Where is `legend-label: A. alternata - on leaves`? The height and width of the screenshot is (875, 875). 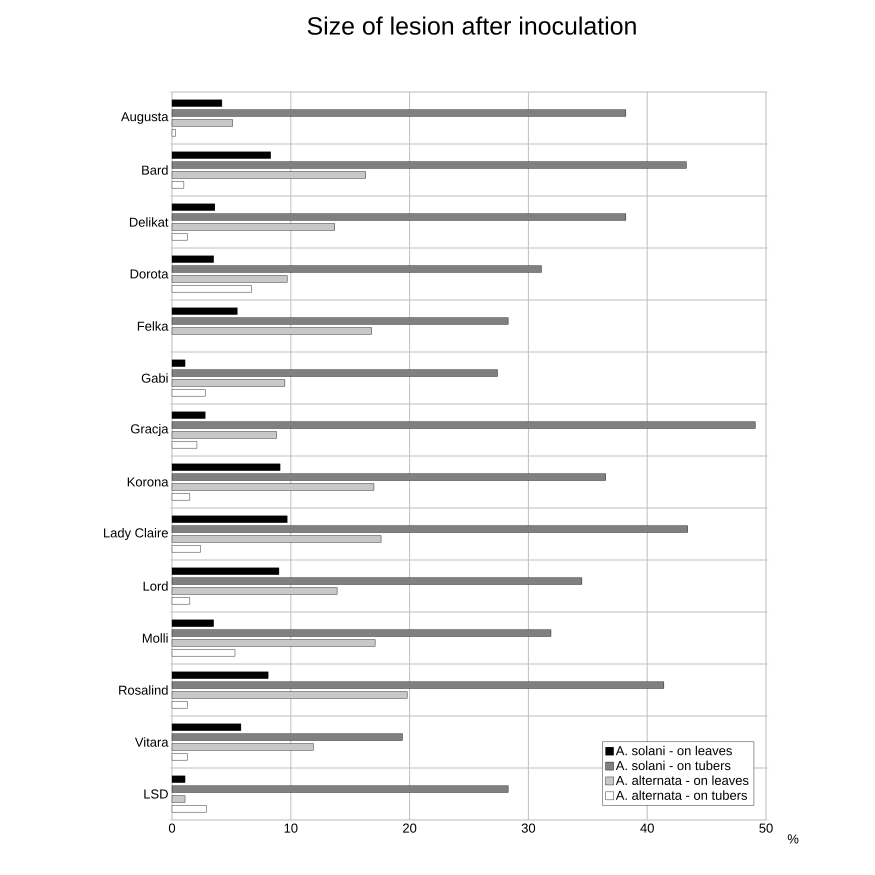 legend-label: A. alternata - on leaves is located at coordinates (682, 781).